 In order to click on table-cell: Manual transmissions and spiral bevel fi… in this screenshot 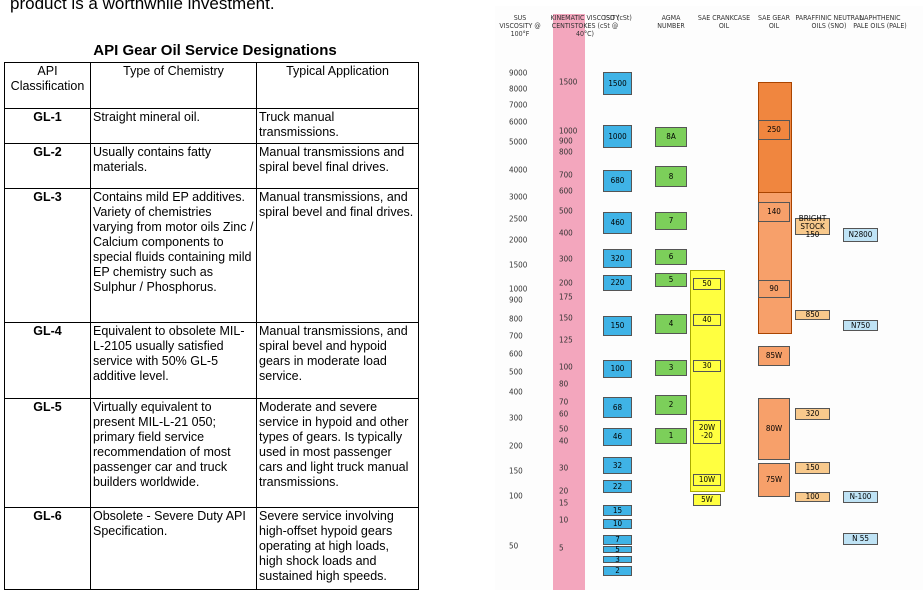, I will do `click(337, 166)`.